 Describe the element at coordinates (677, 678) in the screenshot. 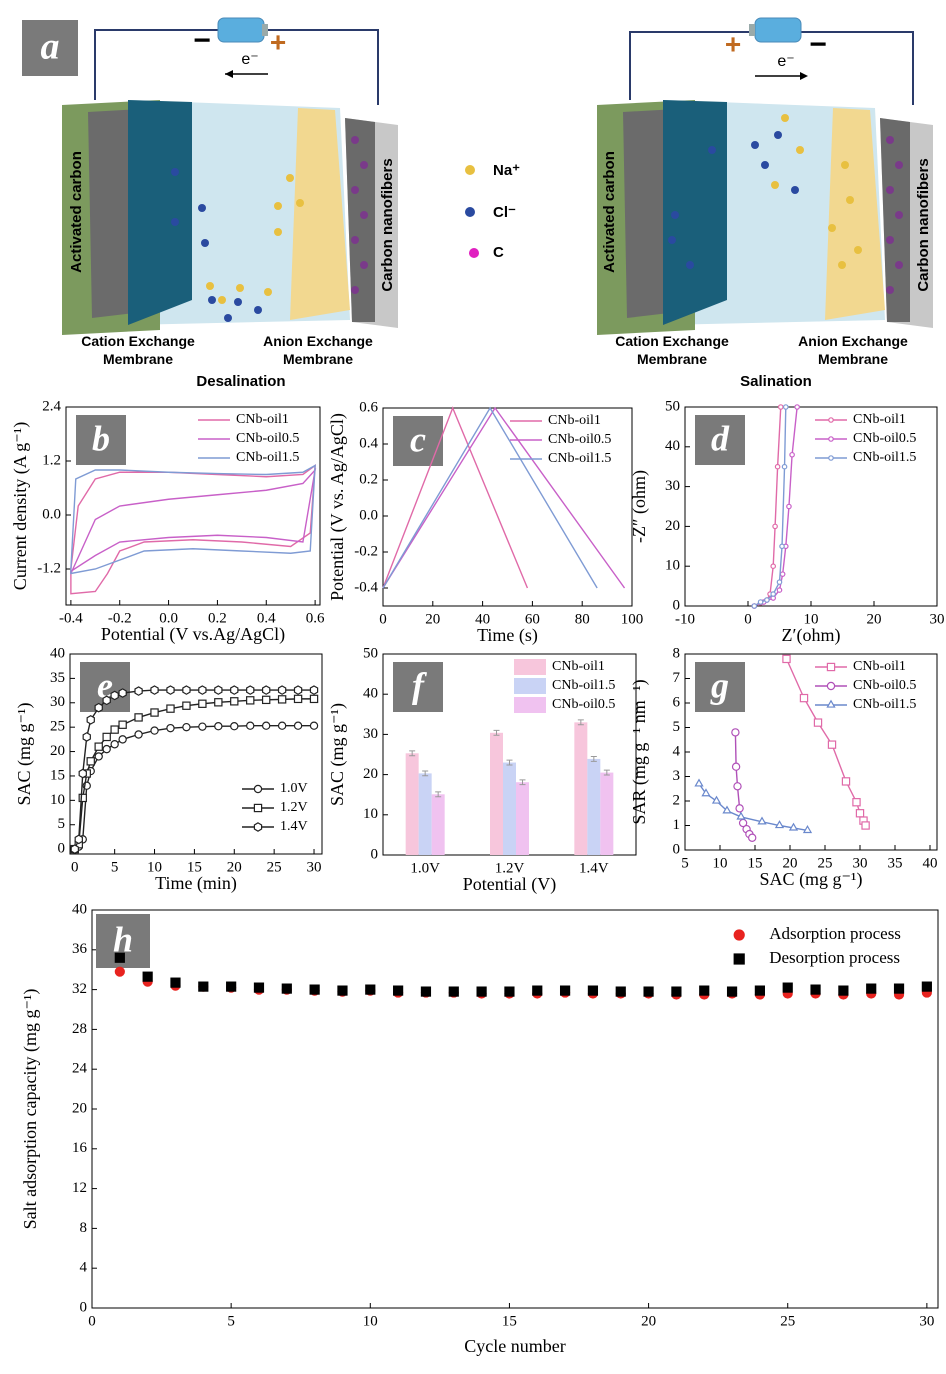

I see `y-tick-label: 7` at that location.